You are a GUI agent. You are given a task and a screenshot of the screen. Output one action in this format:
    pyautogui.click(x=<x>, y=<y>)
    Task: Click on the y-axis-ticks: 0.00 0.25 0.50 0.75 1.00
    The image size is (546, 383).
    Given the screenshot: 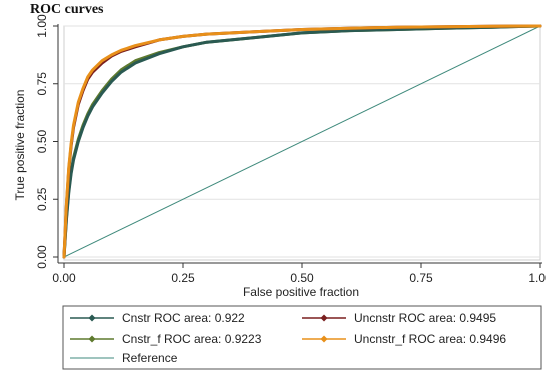 What is the action you would take?
    pyautogui.click(x=46, y=141)
    